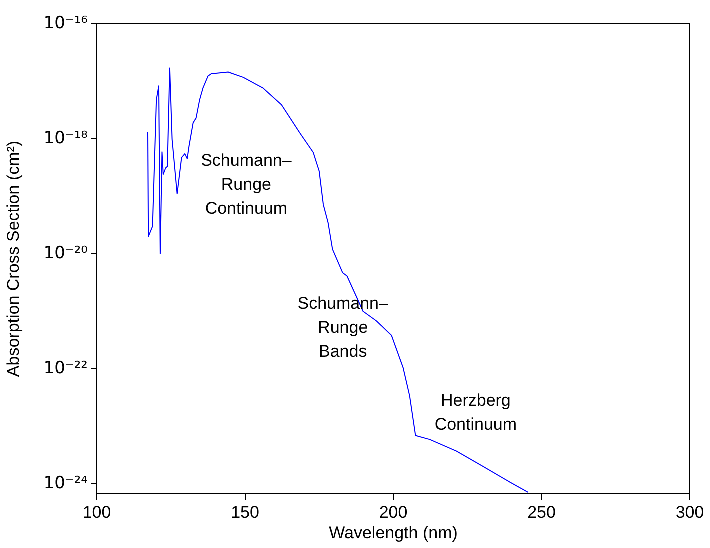 The image size is (710, 548). Describe the element at coordinates (476, 412) in the screenshot. I see `annotation: Herzberg Continuum` at that location.